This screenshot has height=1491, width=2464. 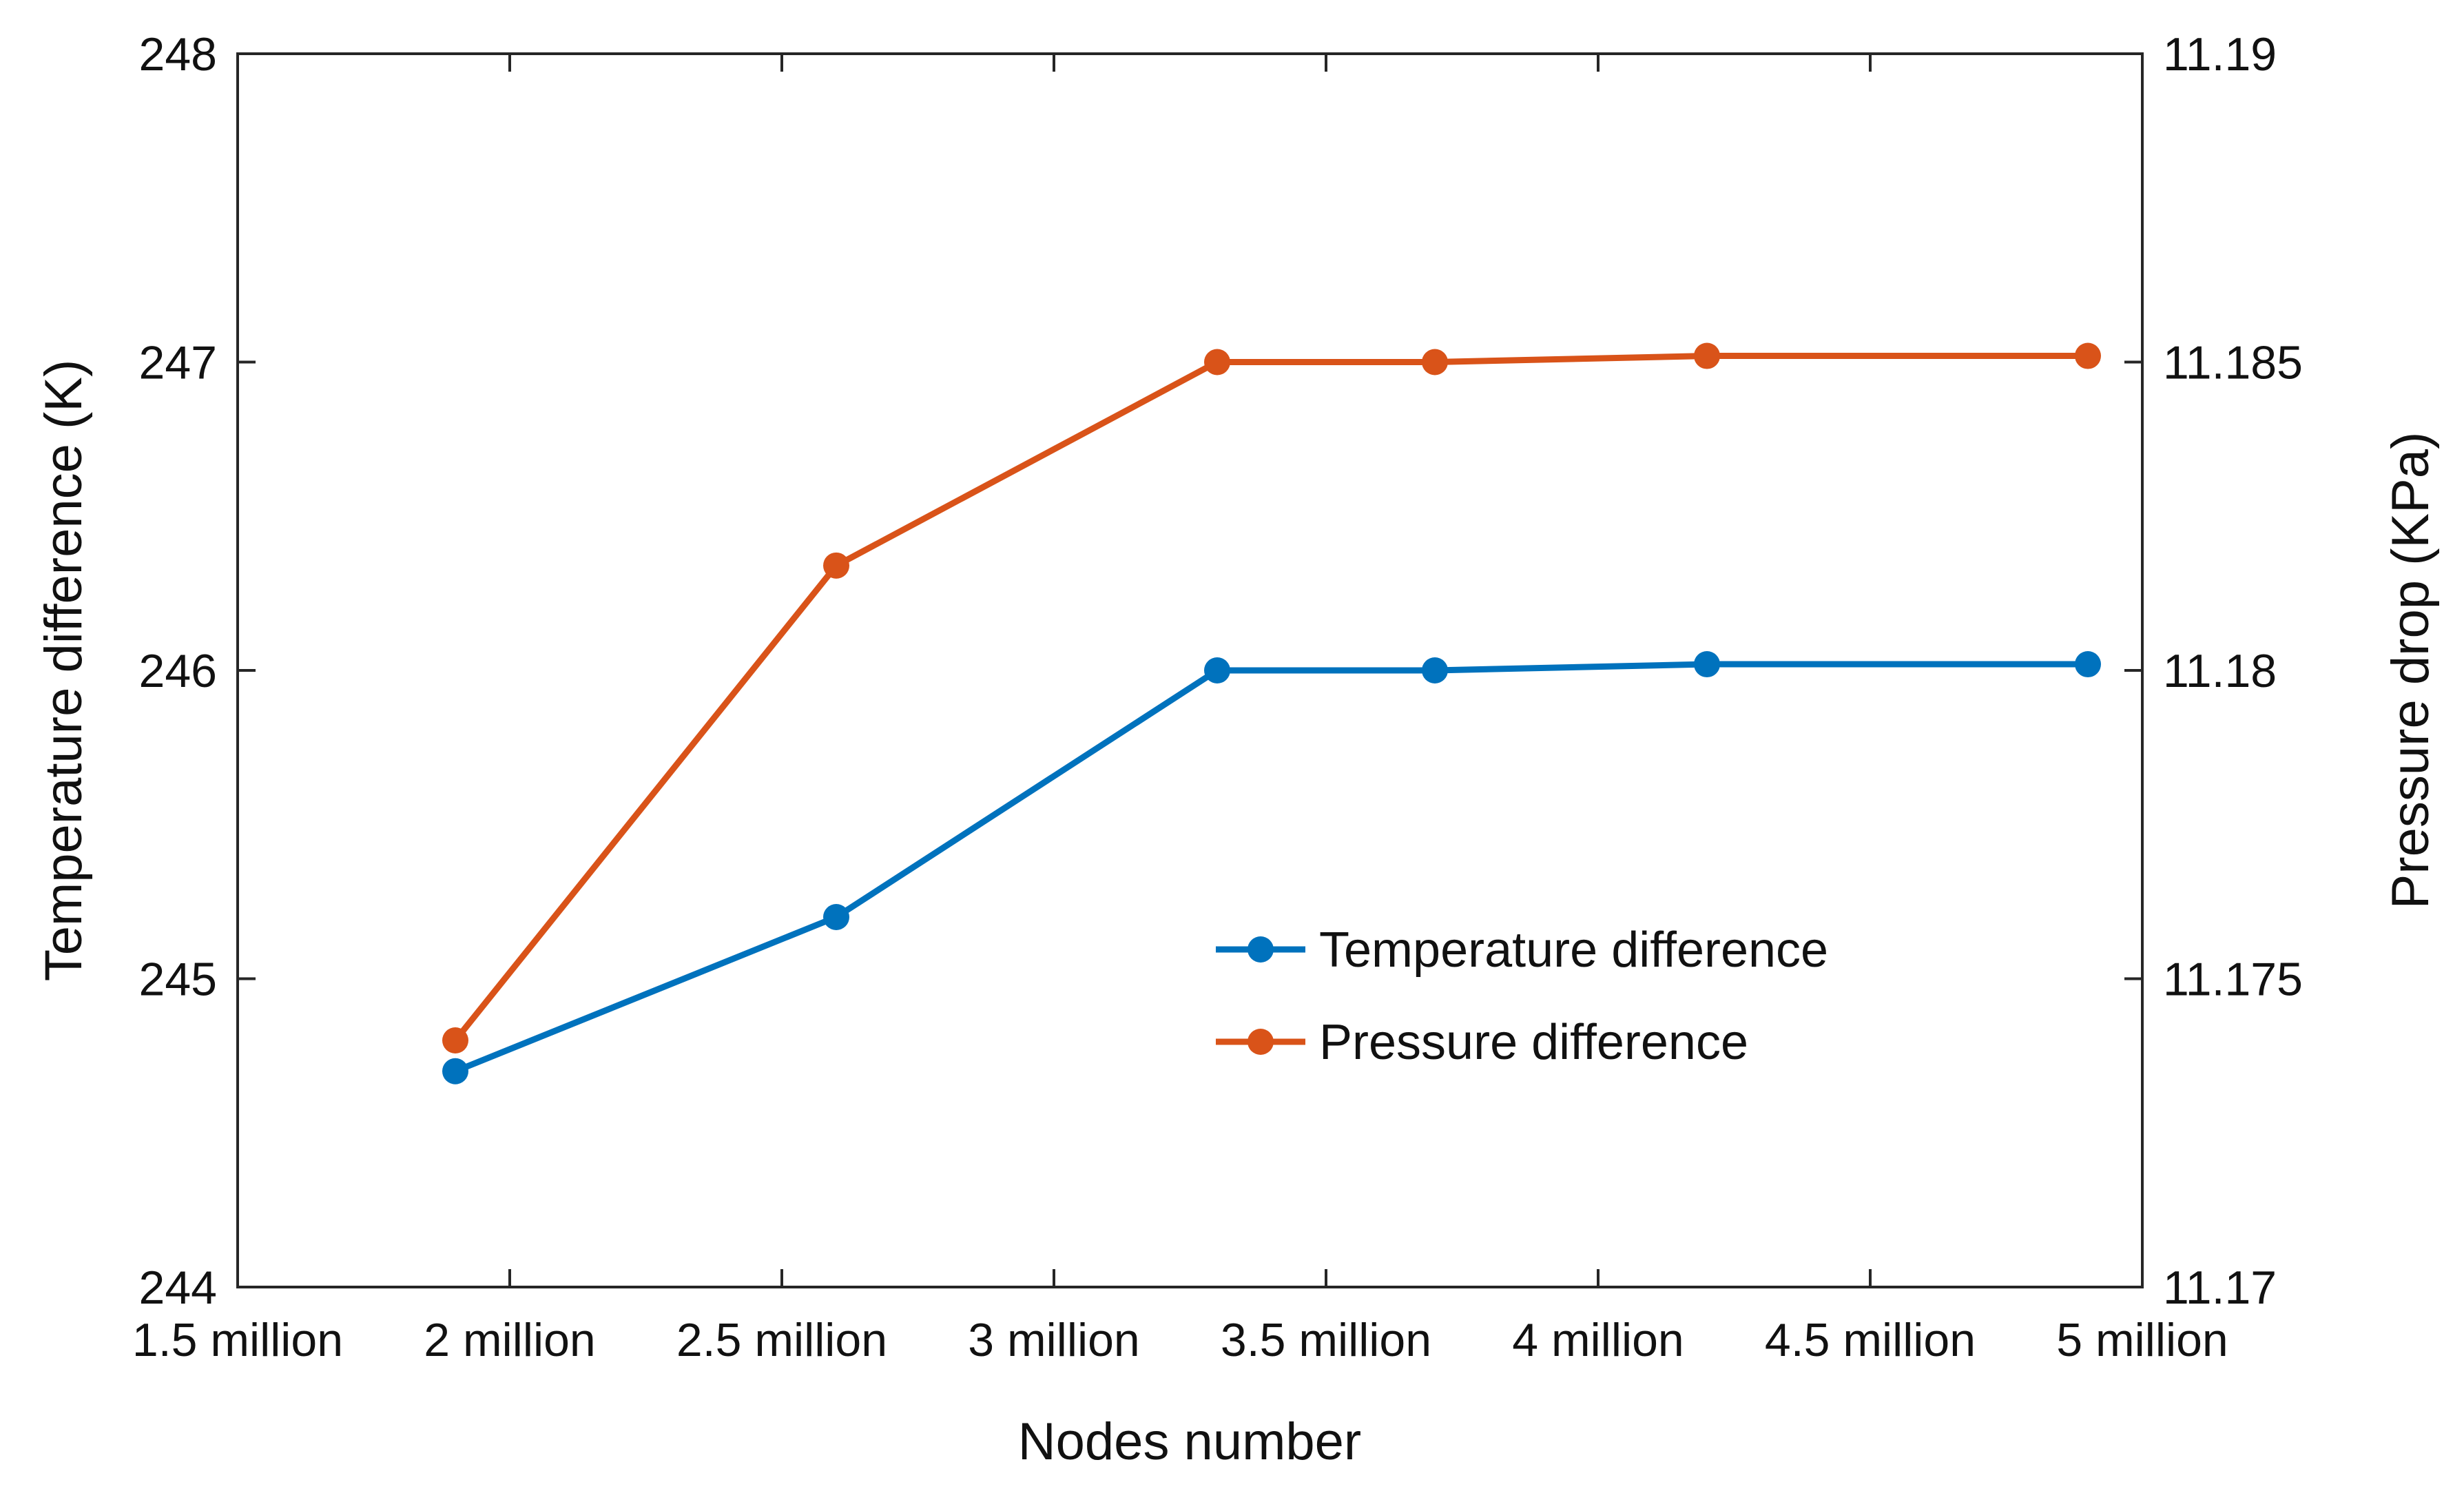 What do you see at coordinates (1190, 1442) in the screenshot?
I see `x-axis-title: Nodes number` at bounding box center [1190, 1442].